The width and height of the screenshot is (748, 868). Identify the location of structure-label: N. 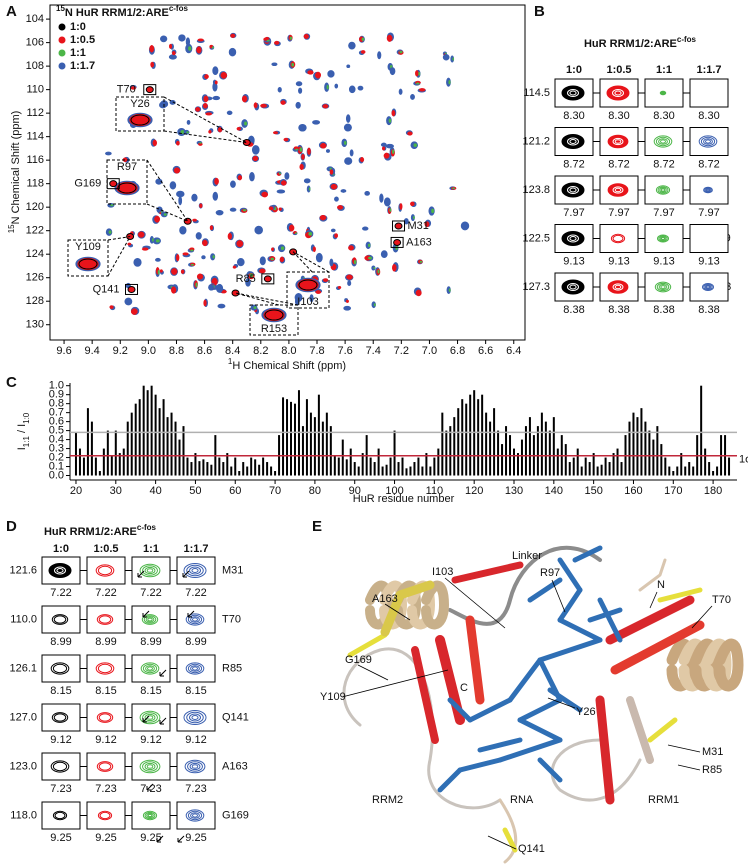
(661, 585).